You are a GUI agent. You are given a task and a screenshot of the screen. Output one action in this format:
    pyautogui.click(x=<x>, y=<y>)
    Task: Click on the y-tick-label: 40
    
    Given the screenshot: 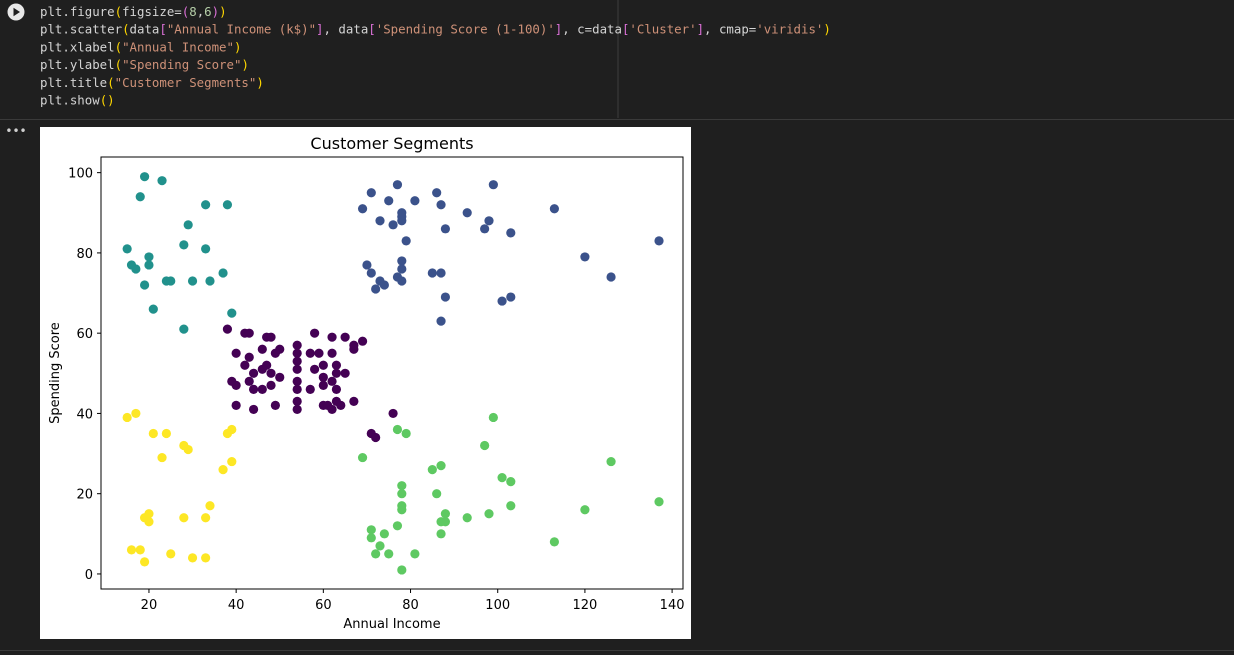 What is the action you would take?
    pyautogui.click(x=84, y=414)
    